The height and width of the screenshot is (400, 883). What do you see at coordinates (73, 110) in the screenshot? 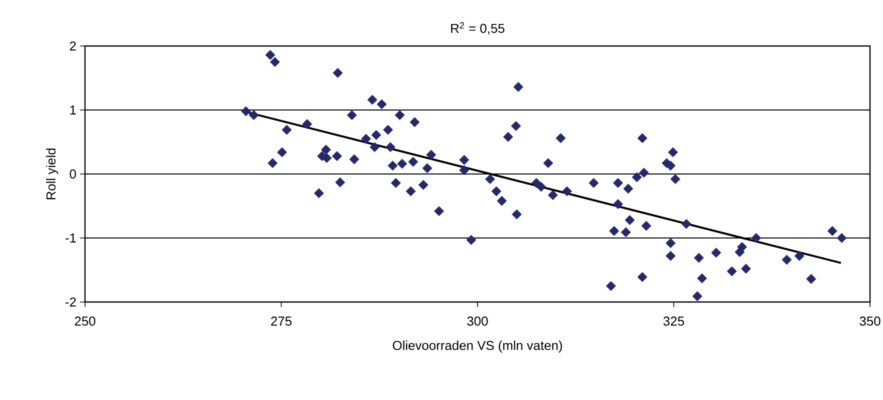
I see `y-tick-label: 1` at bounding box center [73, 110].